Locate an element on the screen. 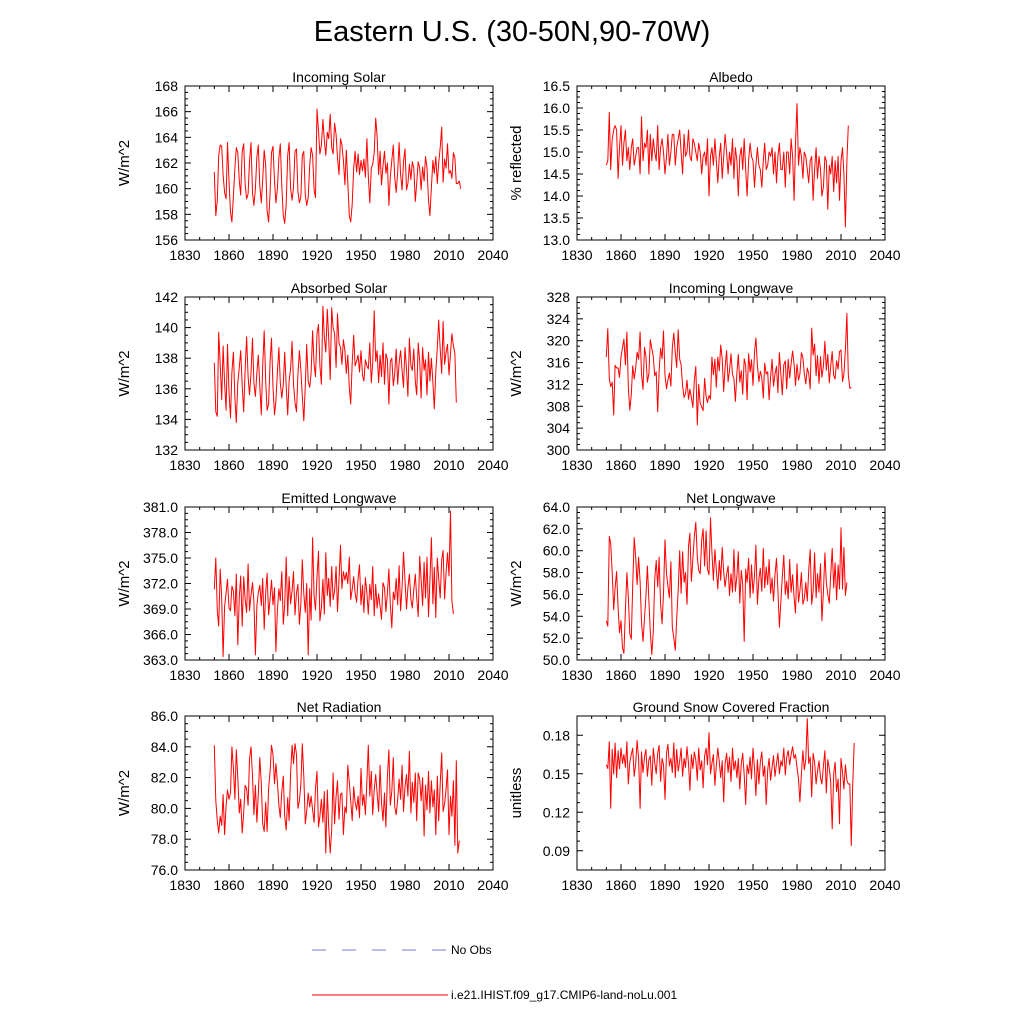 This screenshot has width=1024, height=1024. absorbed-solar-xtick-label: 1920 is located at coordinates (316, 465).